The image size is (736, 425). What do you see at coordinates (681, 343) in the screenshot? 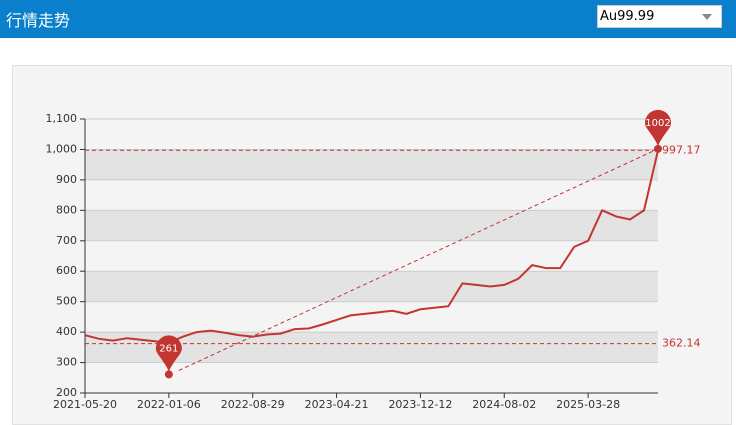
I see `mark-line-label: 362.14` at bounding box center [681, 343].